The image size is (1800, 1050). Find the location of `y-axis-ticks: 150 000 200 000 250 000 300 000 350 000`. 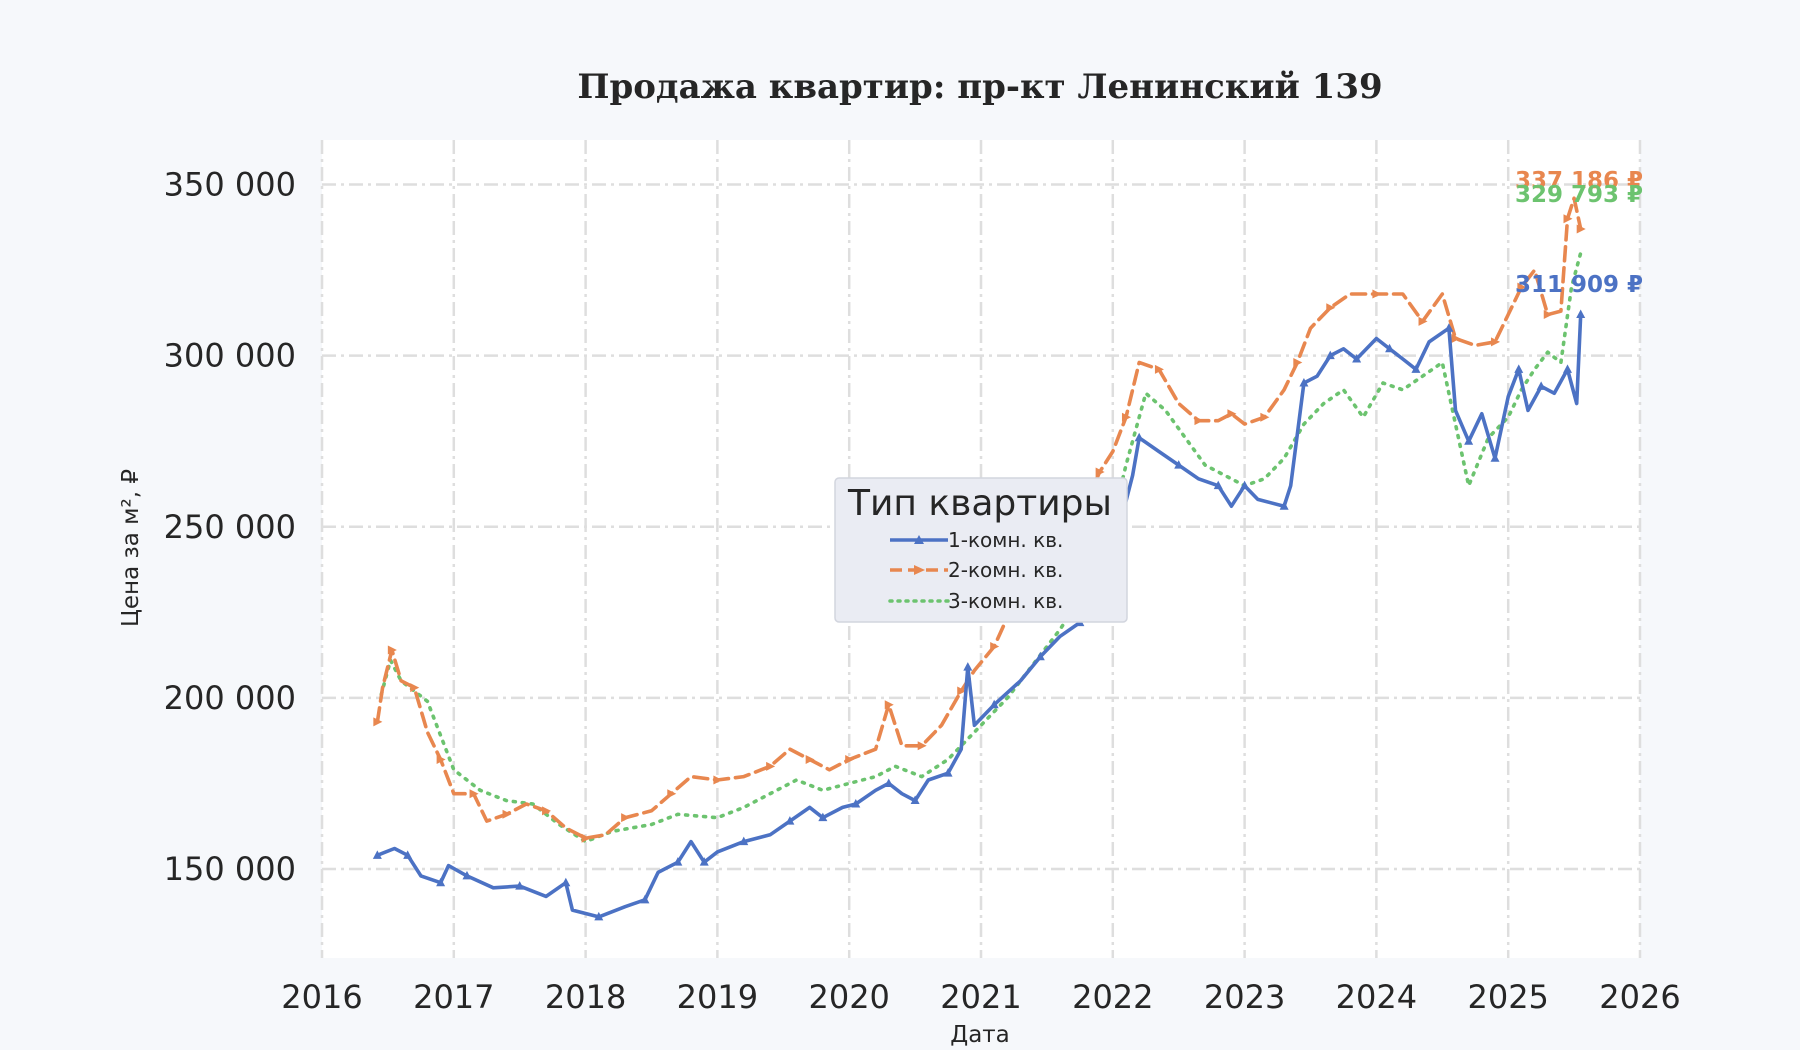

y-axis-ticks: 150 000 200 000 250 000 300 000 350 000 is located at coordinates (230, 526).